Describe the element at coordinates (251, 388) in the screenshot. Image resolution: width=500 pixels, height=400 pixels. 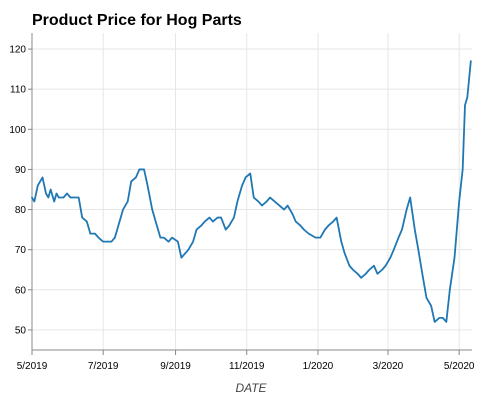
I see `x-axis-label: DATE` at that location.